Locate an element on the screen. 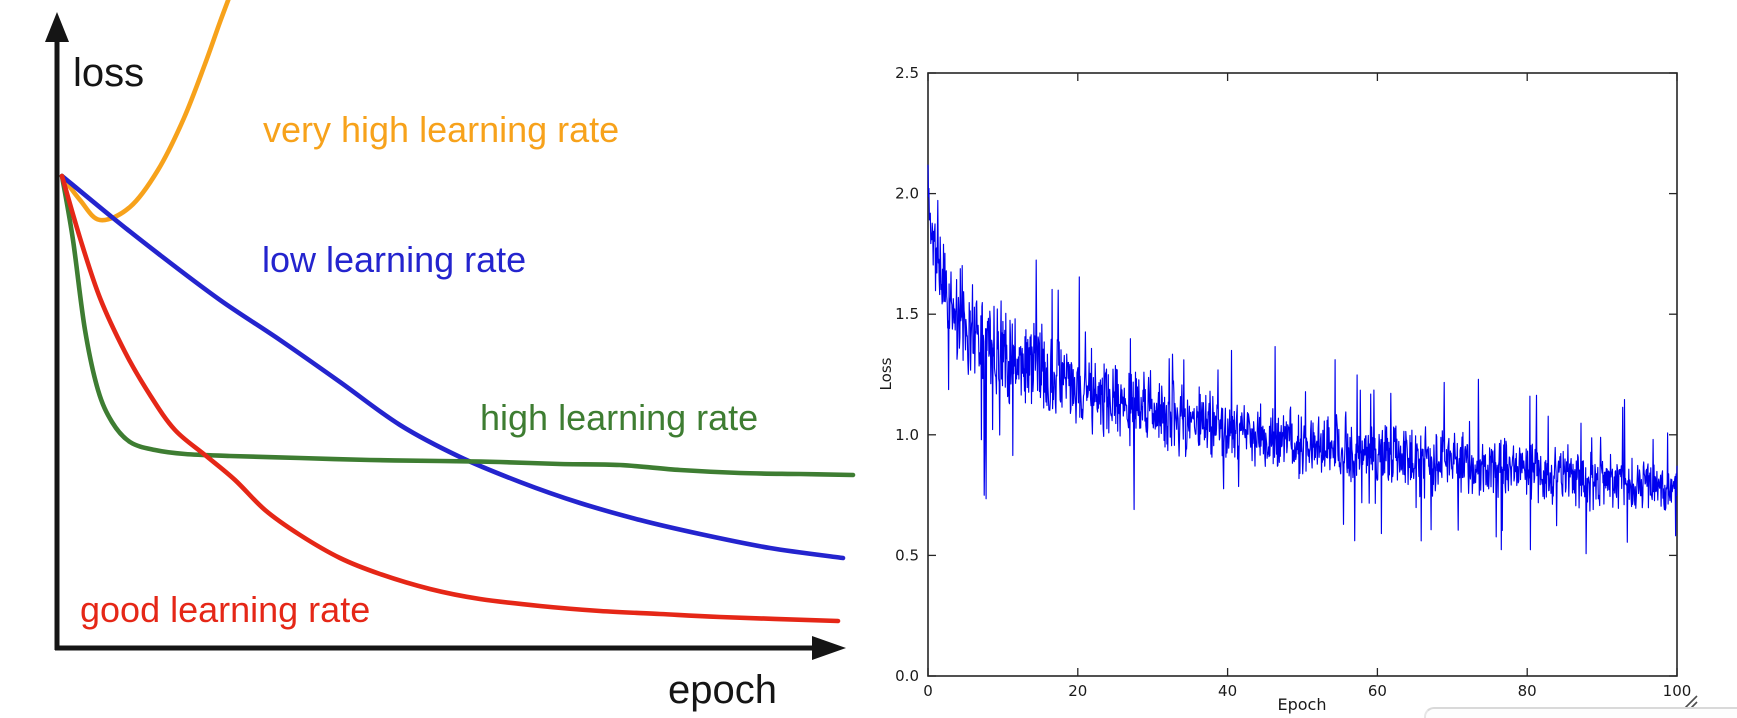  bottom-panel-edge is located at coordinates (1580, 712).